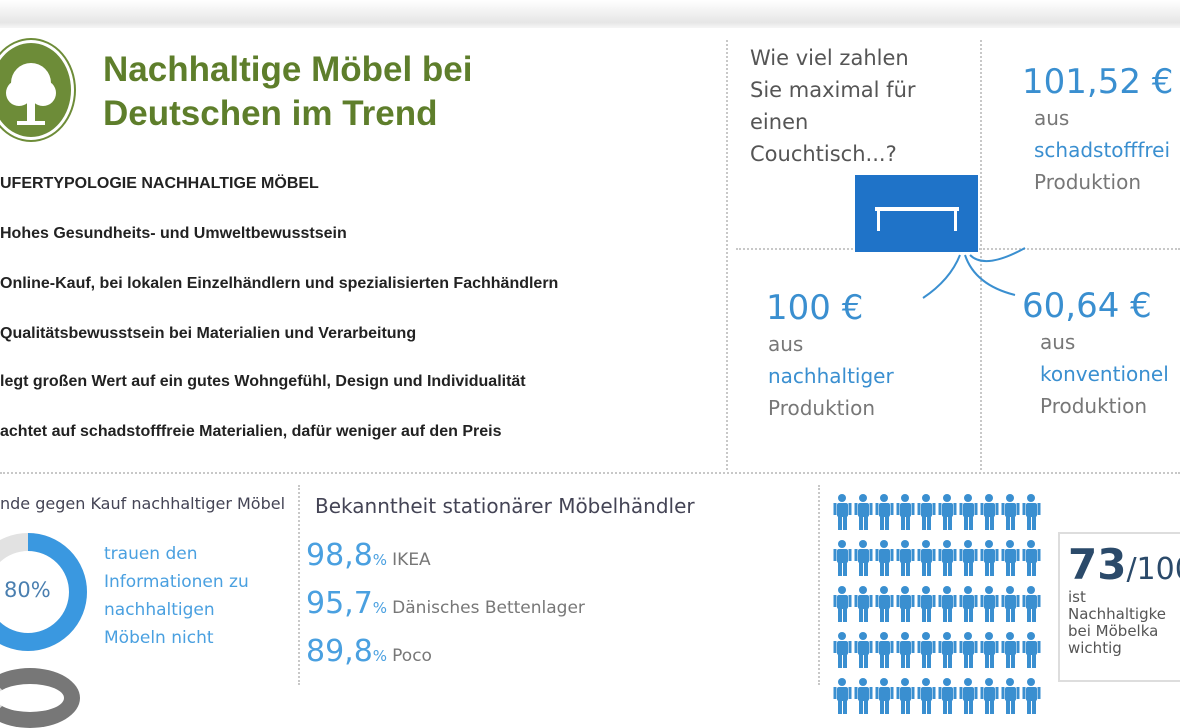 Image resolution: width=1180 pixels, height=728 pixels. I want to click on awareness-heading: Bekanntheit stationärer Möbelhändler, so click(505, 506).